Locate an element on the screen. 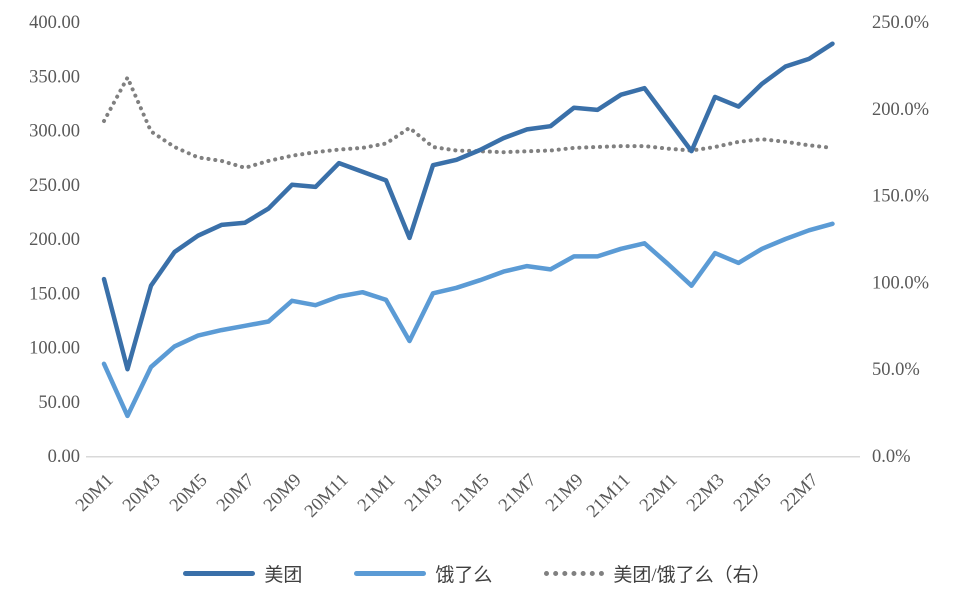 The width and height of the screenshot is (954, 599). y-axis-right-tick-label: 50.0% is located at coordinates (896, 370).